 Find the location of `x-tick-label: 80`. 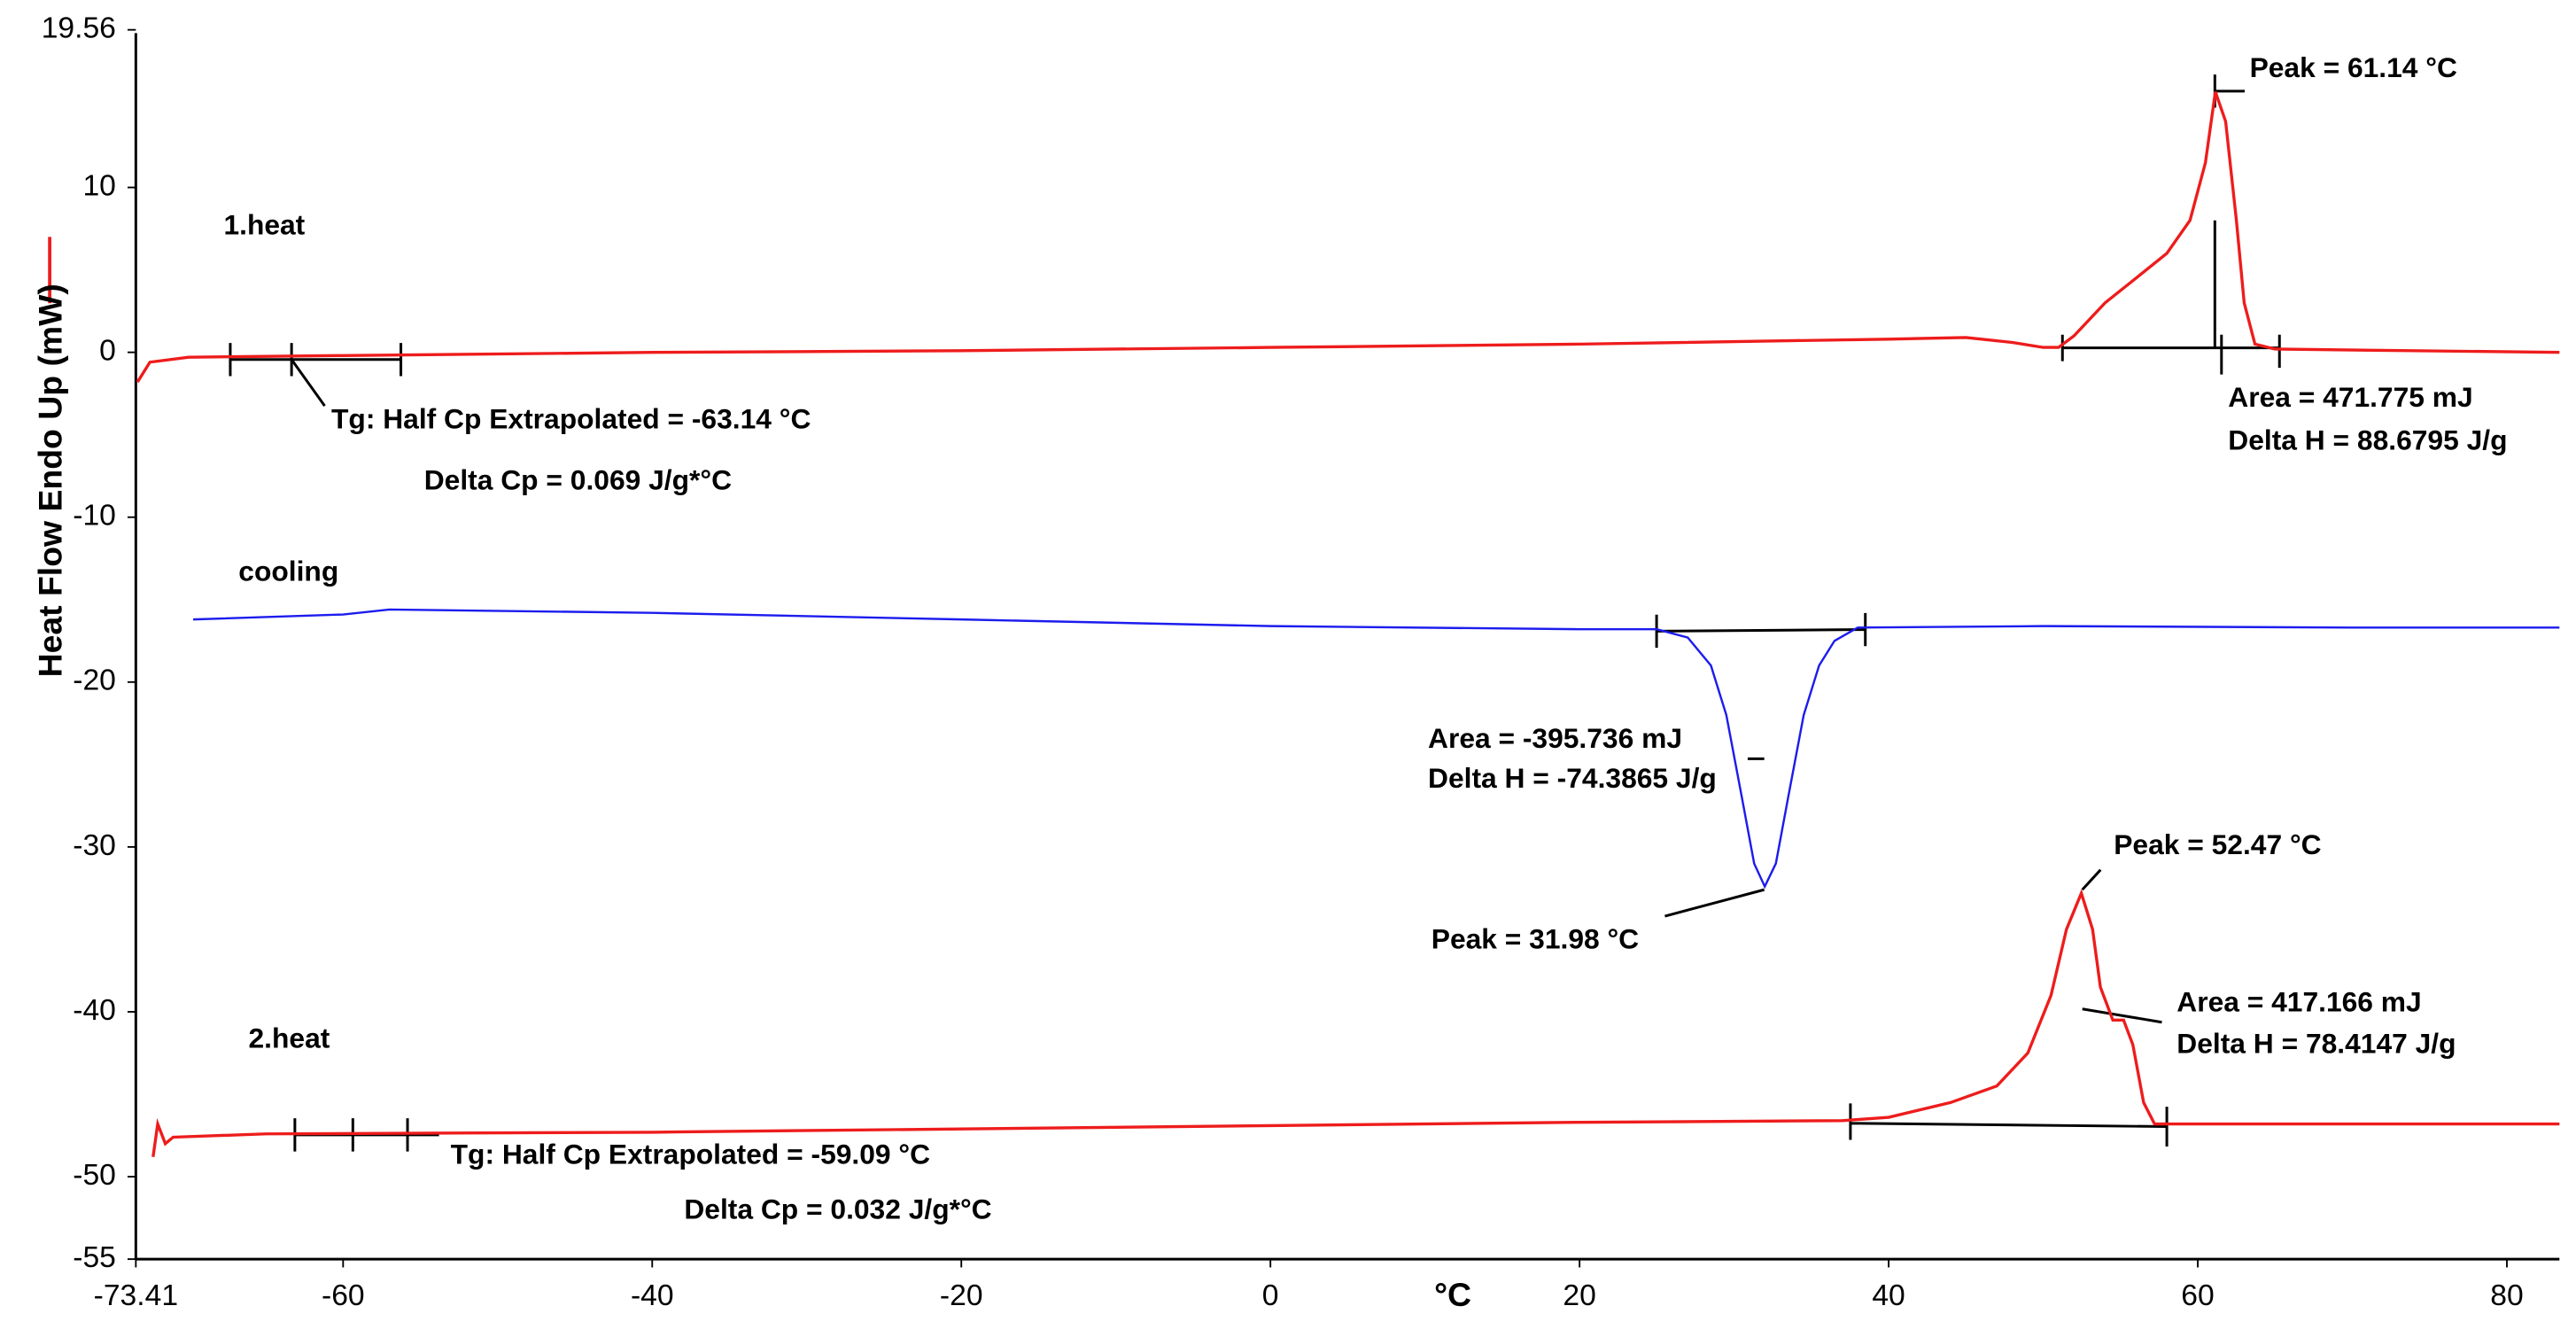

x-tick-label: 80 is located at coordinates (2506, 1295).